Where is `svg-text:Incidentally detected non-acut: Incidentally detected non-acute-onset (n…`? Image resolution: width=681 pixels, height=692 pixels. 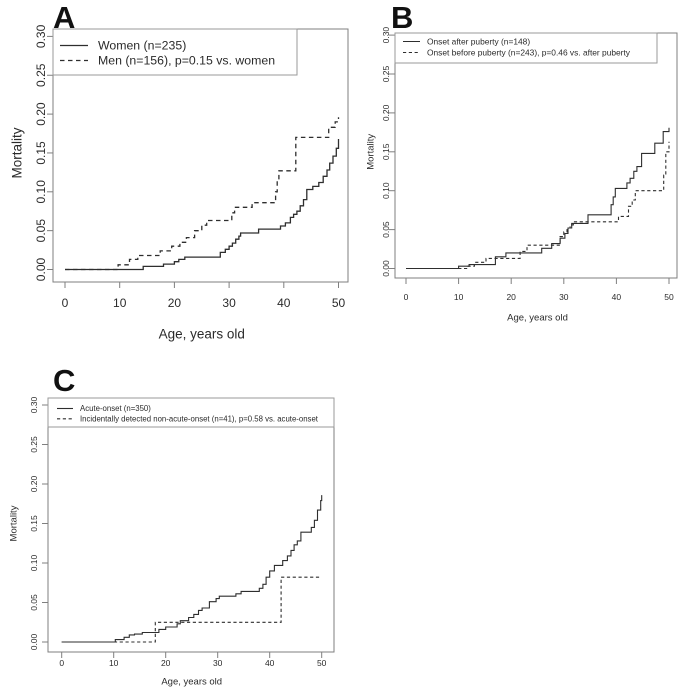
svg-text:Incidentally detected non-acut: Incidentally detected non-acute-onset (n… is located at coordinates (199, 418).